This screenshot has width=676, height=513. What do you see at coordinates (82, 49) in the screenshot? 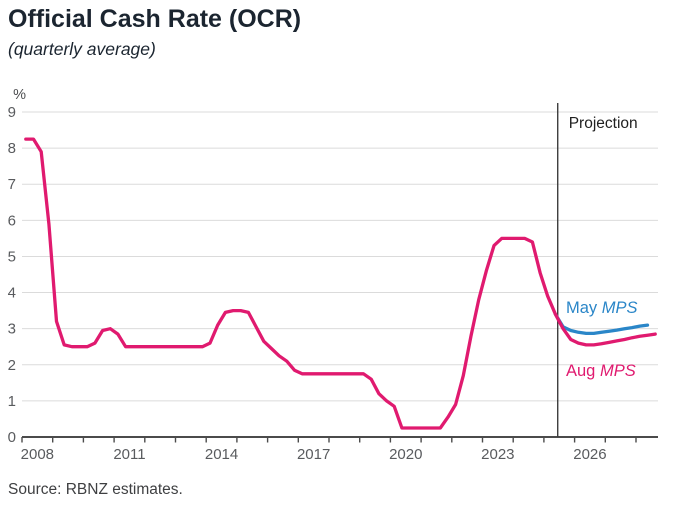
I see `page-subtitle: (quarterly average)` at bounding box center [82, 49].